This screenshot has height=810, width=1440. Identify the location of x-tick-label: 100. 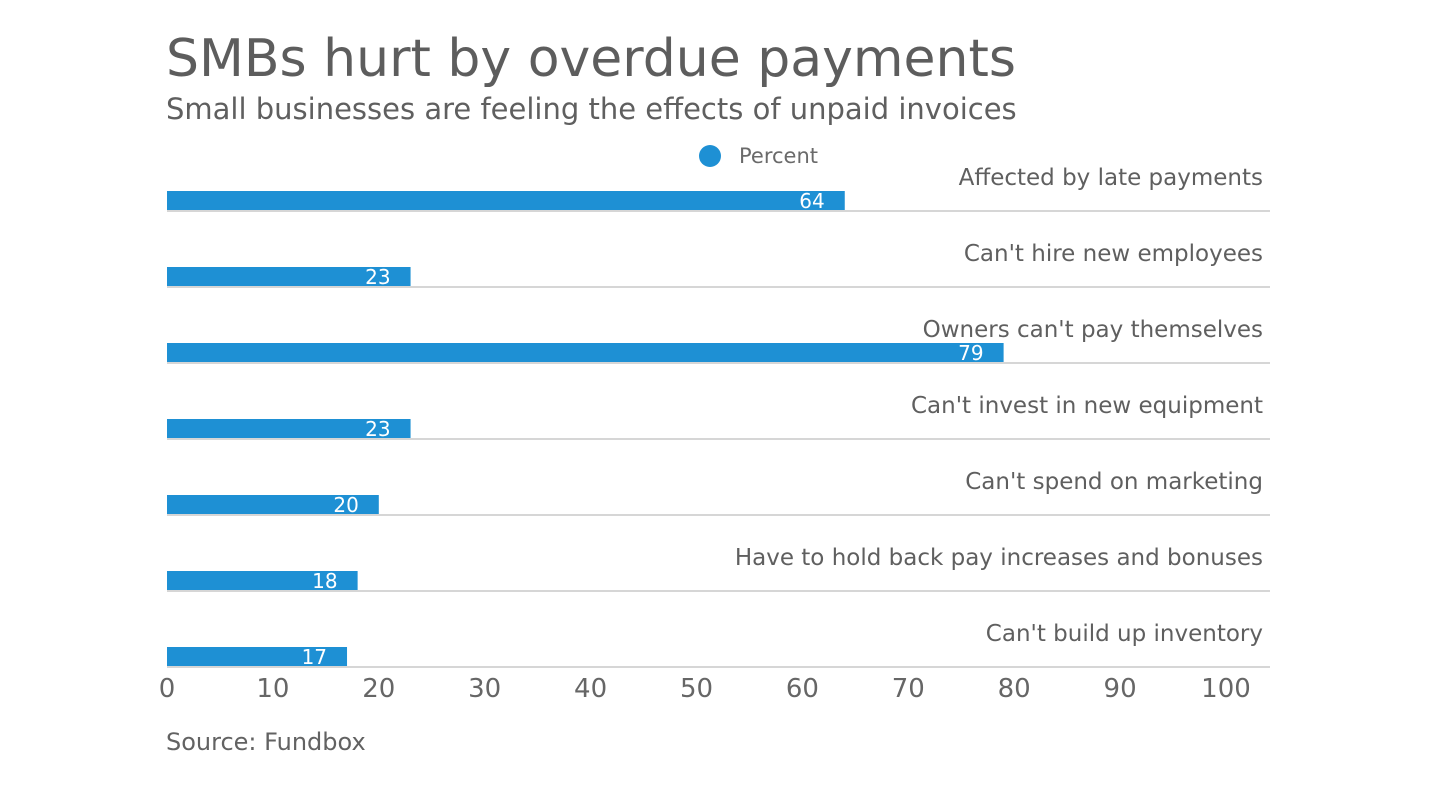
(1226, 689).